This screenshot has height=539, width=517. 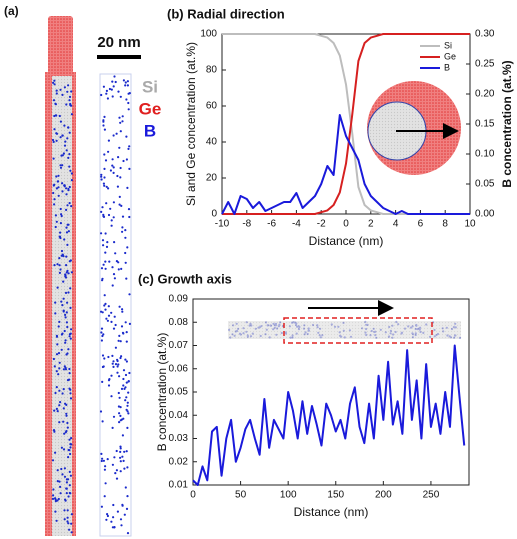 What do you see at coordinates (212, 142) in the screenshot?
I see `y-tick-label: 40` at bounding box center [212, 142].